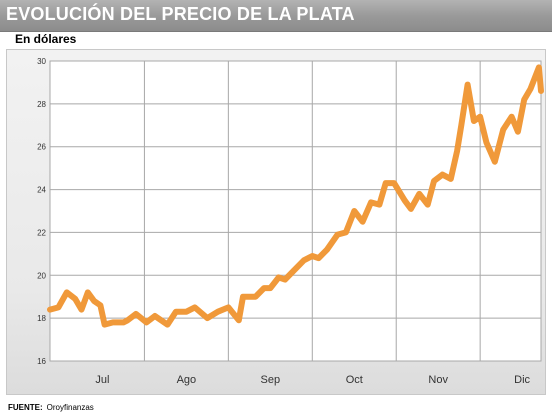 Image resolution: width=552 pixels, height=414 pixels. What do you see at coordinates (70, 407) in the screenshot?
I see `source-value: Oroyfinanzas` at bounding box center [70, 407].